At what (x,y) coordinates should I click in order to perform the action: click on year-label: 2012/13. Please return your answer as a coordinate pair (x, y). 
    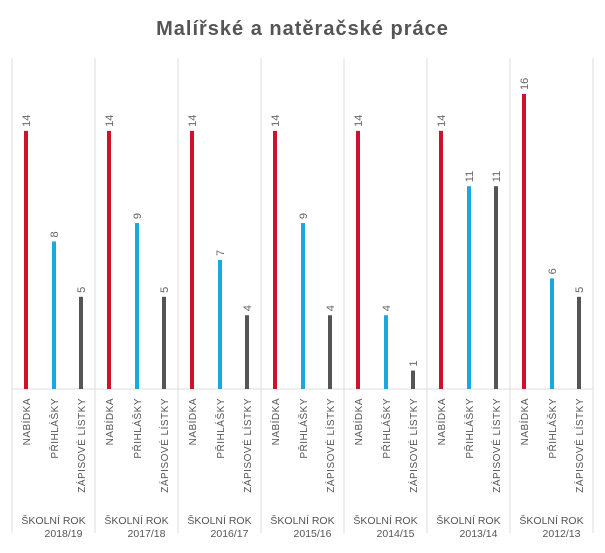
    Looking at the image, I should click on (562, 534).